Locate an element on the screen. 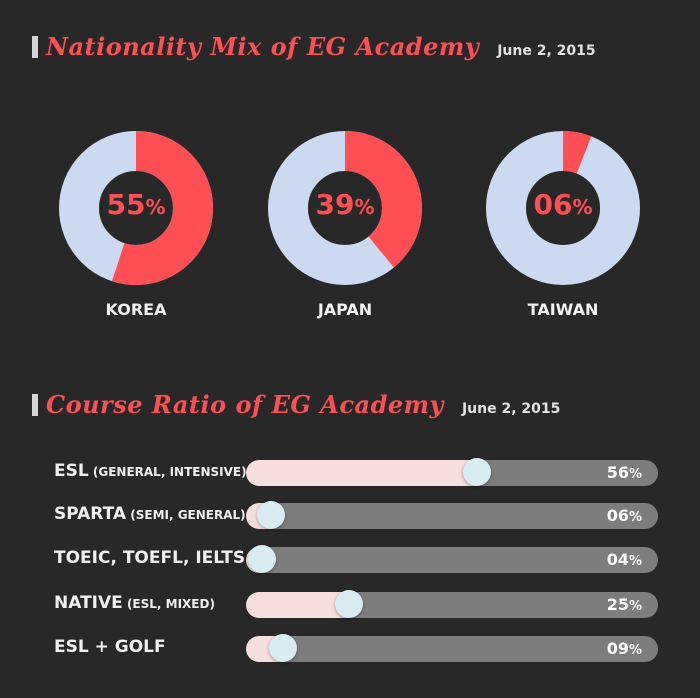  donut-value-japan: 39% is located at coordinates (345, 204).